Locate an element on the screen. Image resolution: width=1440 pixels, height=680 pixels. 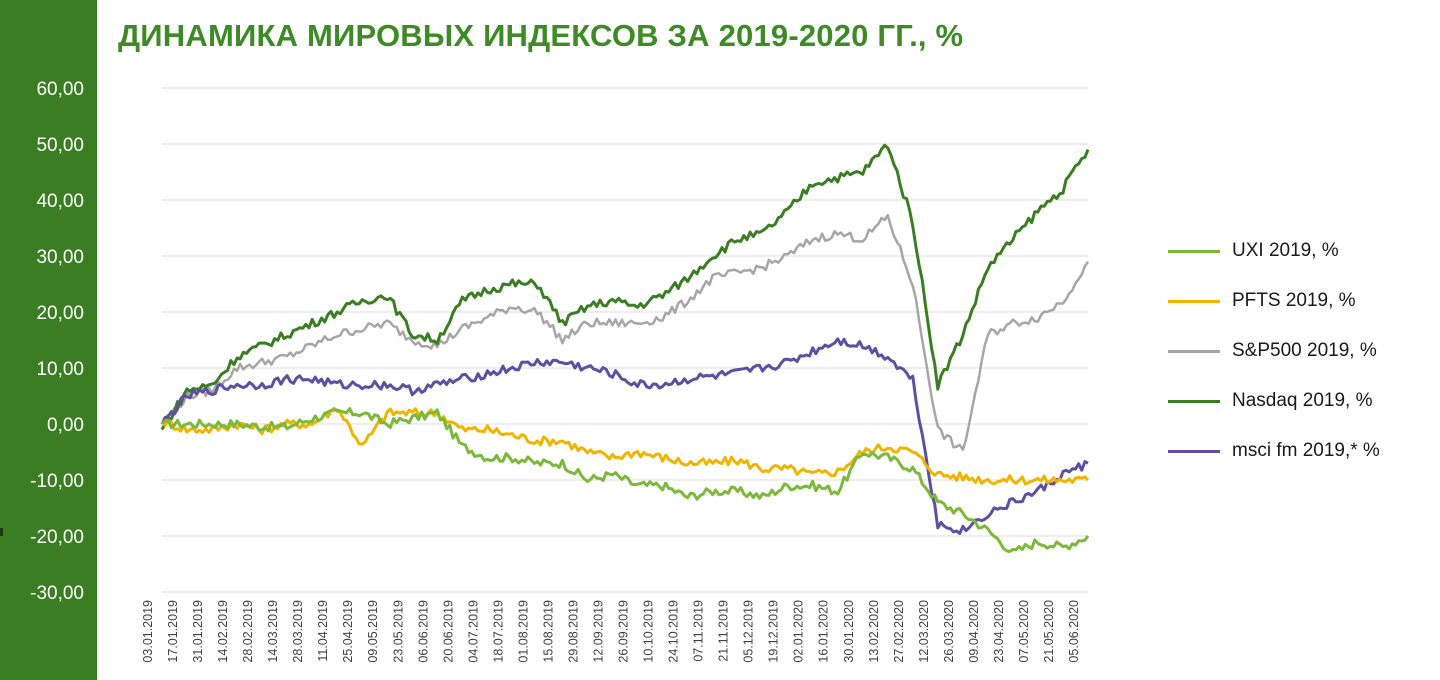
legend-item-nasdaq: Nasdaq 2019, % is located at coordinates (1274, 401).